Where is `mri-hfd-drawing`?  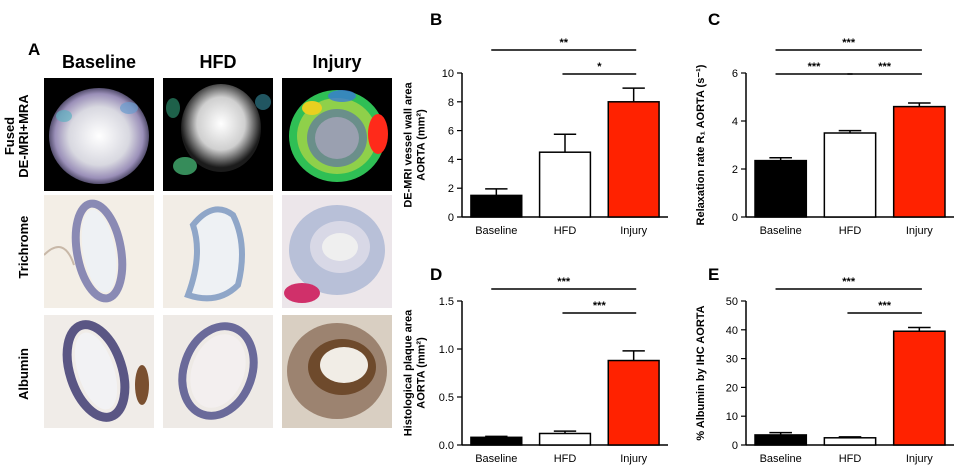 mri-hfd-drawing is located at coordinates (218, 129).